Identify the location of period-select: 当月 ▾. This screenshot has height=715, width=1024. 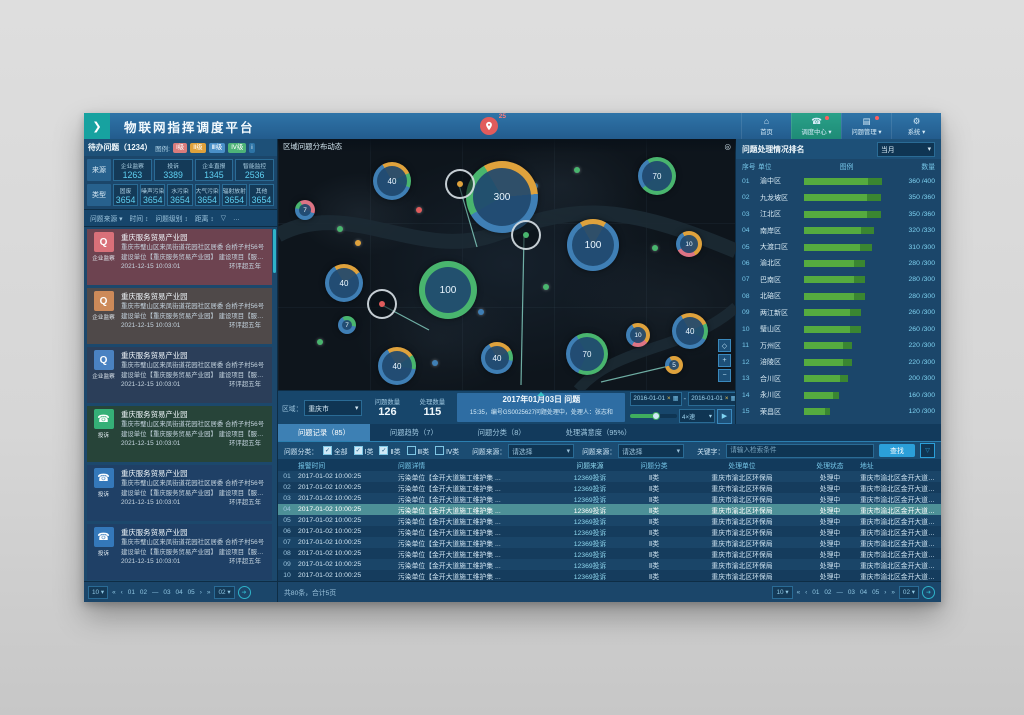
(906, 149).